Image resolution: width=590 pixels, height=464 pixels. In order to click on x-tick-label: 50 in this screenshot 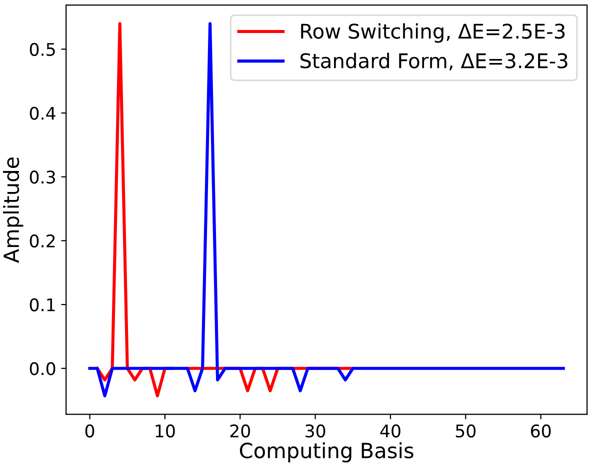, I will do `click(466, 431)`.